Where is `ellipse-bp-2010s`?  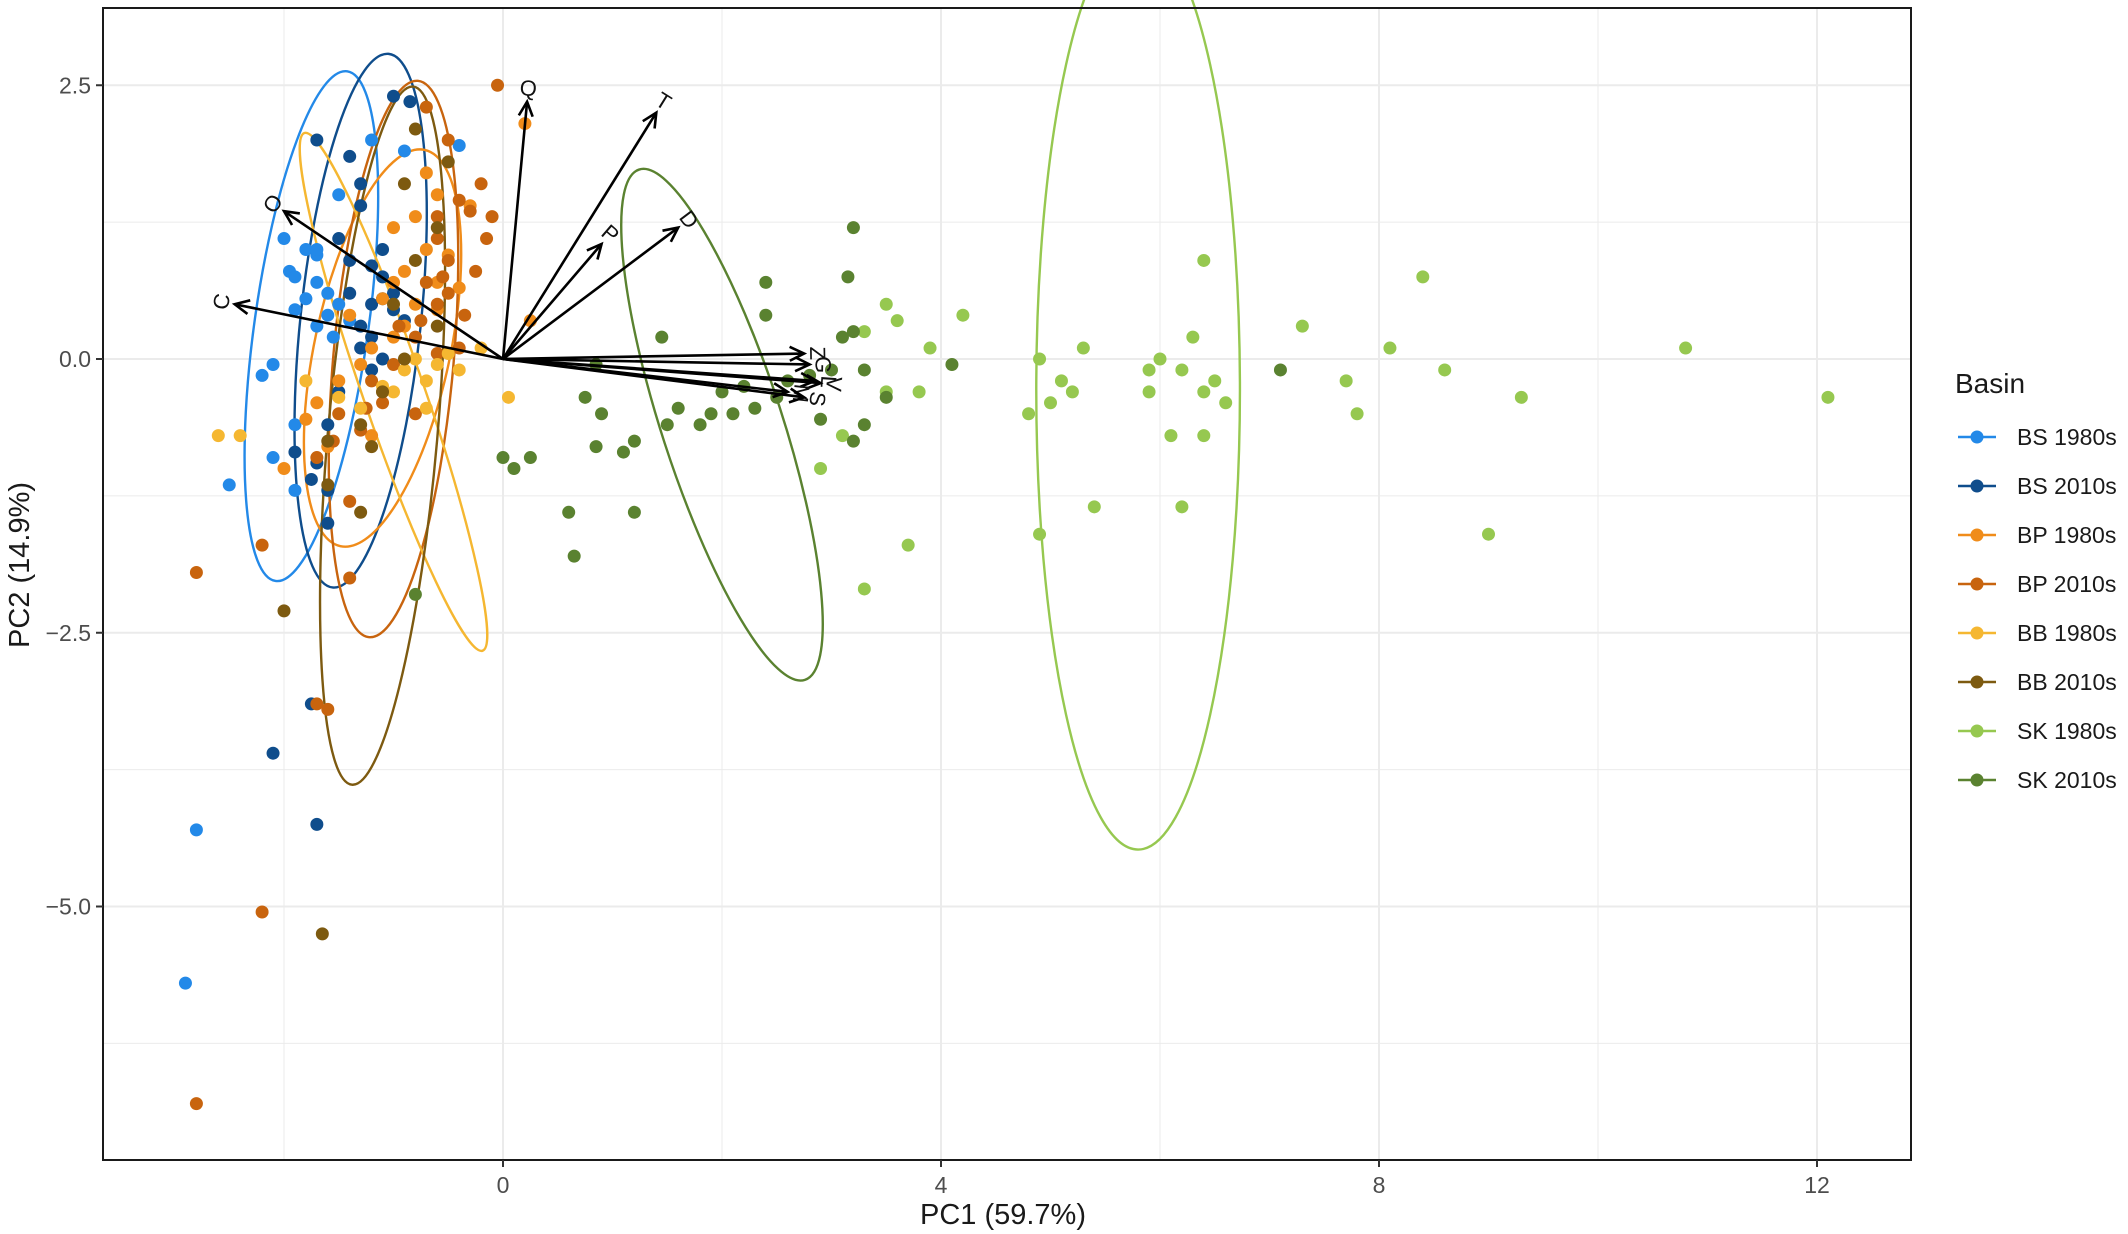
ellipse-bp-2010s is located at coordinates (393, 359).